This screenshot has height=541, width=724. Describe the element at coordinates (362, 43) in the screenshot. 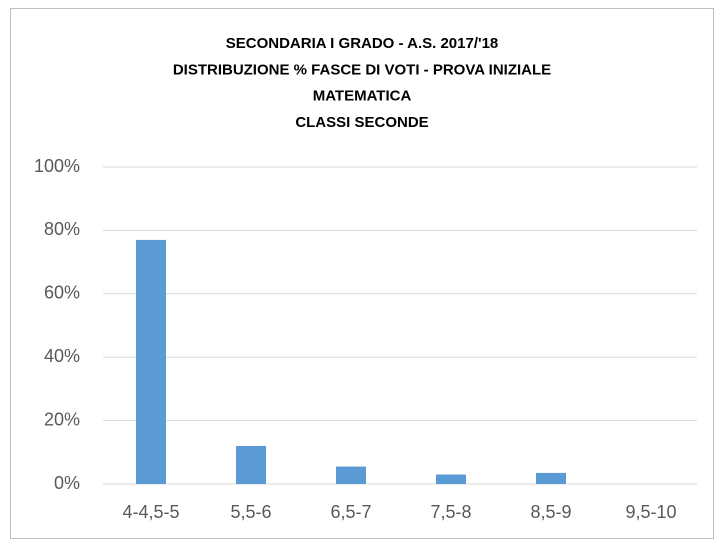

I see `chart-title: SECONDARIA I GRADO - A.S. 2017/'18` at that location.